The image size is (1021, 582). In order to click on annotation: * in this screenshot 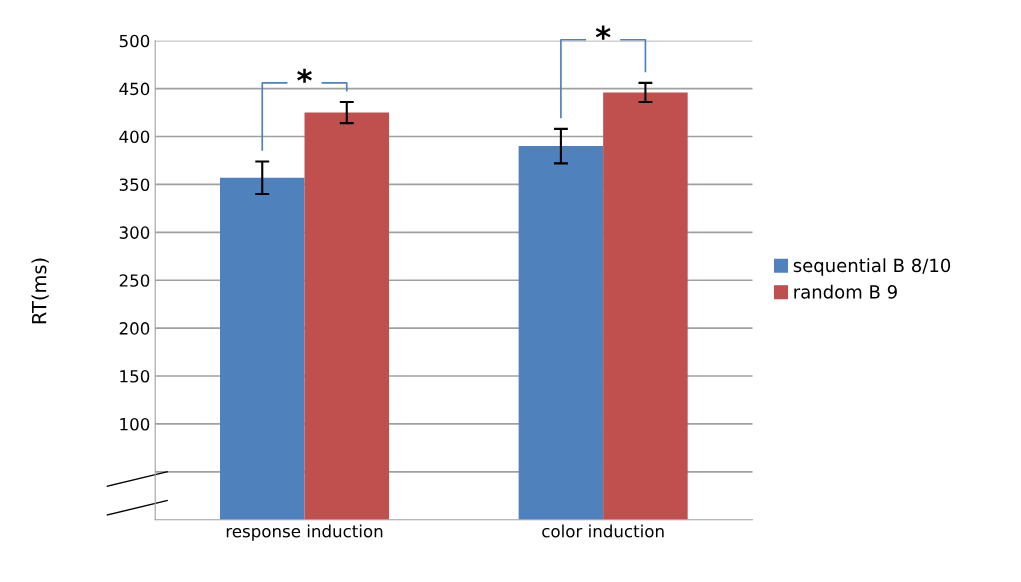, I will do `click(304, 75)`.